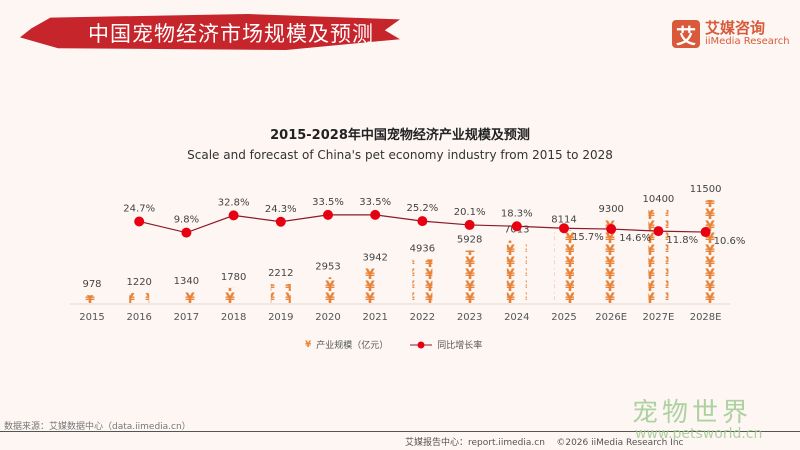  What do you see at coordinates (139, 208) in the screenshot?
I see `growth-label-2016: 24.7%` at bounding box center [139, 208].